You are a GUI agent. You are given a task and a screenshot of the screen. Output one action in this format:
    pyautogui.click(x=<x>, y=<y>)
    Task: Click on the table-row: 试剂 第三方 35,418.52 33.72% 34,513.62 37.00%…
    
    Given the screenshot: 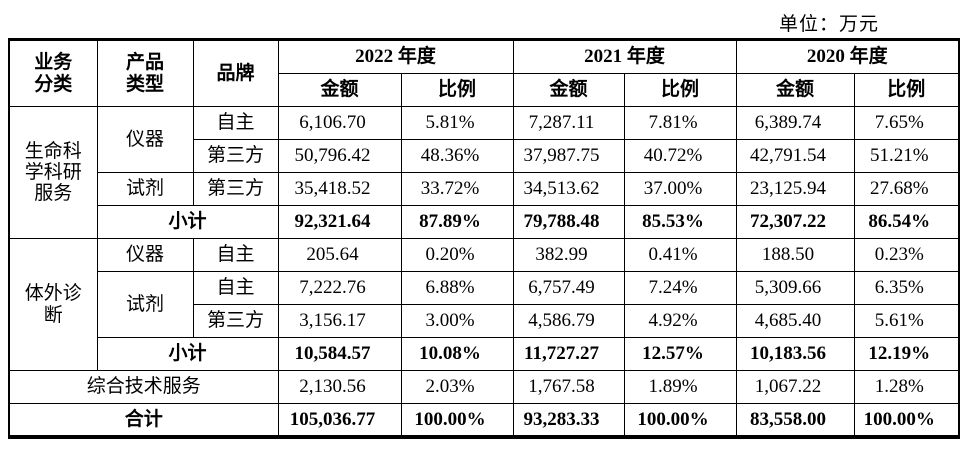 What is the action you would take?
    pyautogui.click(x=484, y=189)
    